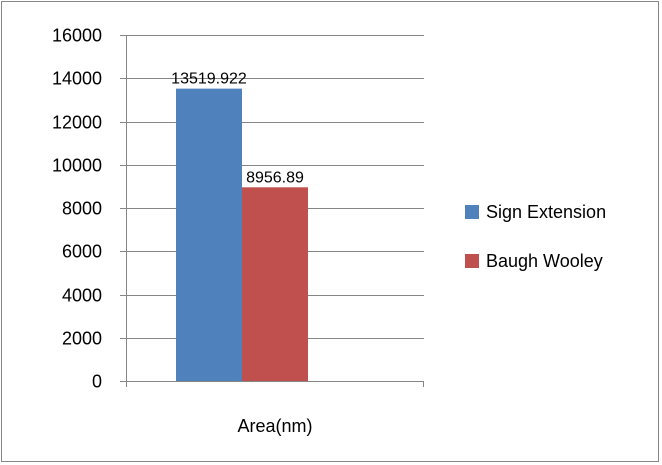 Image resolution: width=662 pixels, height=465 pixels. What do you see at coordinates (82, 296) in the screenshot?
I see `y-tick-label: 4000` at bounding box center [82, 296].